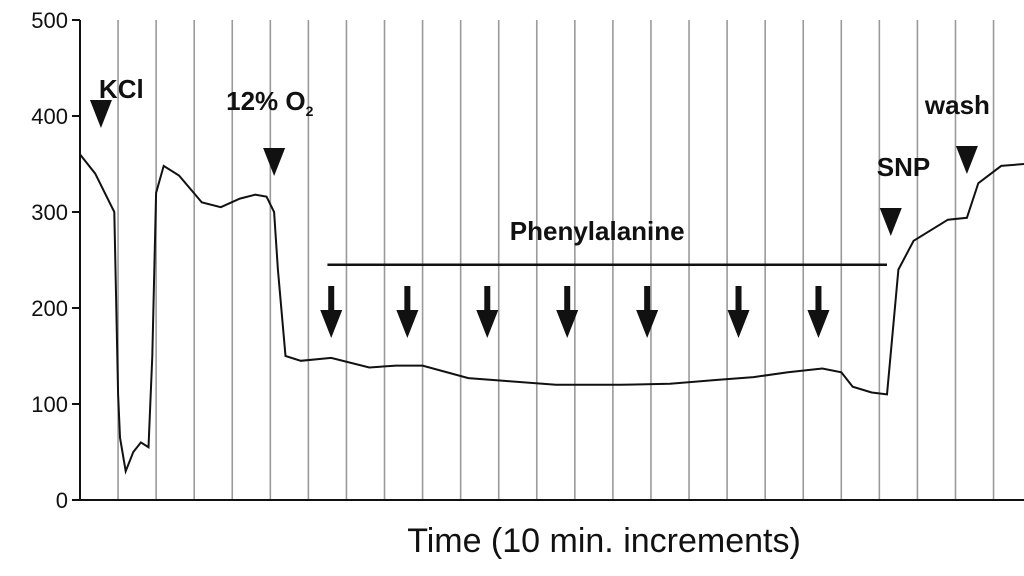 This screenshot has width=1024, height=576. Describe the element at coordinates (49, 404) in the screenshot. I see `y-tick-label: 100` at that location.